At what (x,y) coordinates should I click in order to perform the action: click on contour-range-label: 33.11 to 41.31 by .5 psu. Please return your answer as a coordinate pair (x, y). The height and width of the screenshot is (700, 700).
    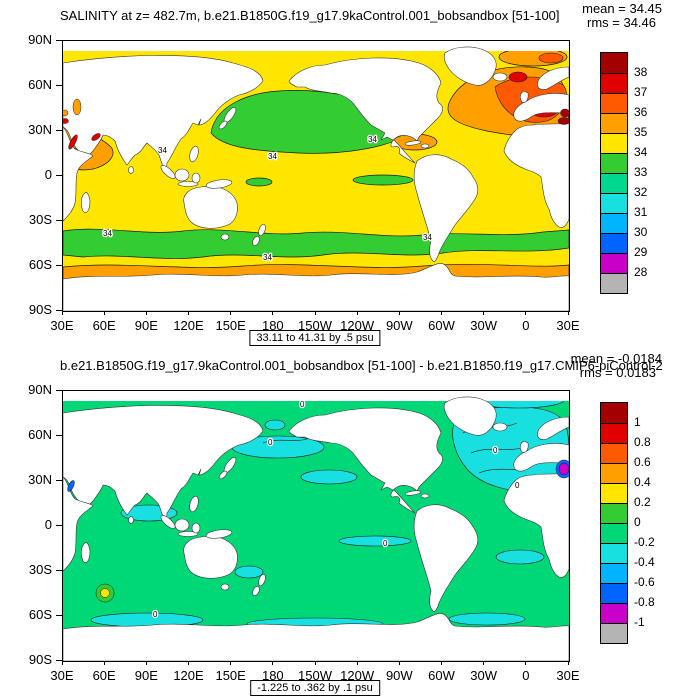
    Looking at the image, I should click on (315, 338).